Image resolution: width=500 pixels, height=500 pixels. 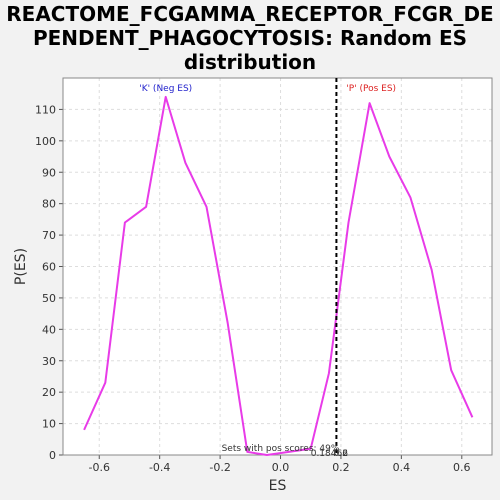 I want to click on y-tick-label: 0, so click(x=52, y=455).